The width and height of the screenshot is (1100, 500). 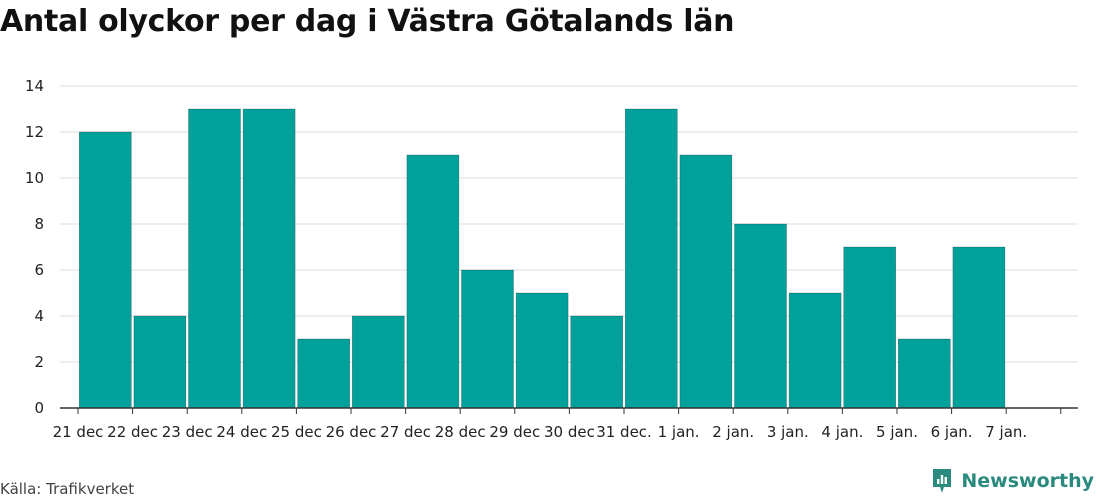 I want to click on y-tick-label: 4, so click(x=39, y=316).